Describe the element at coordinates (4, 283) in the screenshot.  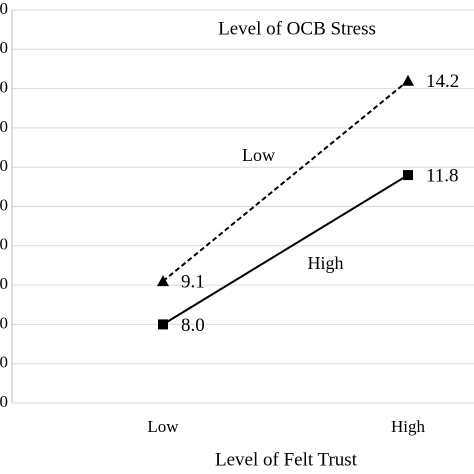
I see `y-tick-label: 9.0` at that location.